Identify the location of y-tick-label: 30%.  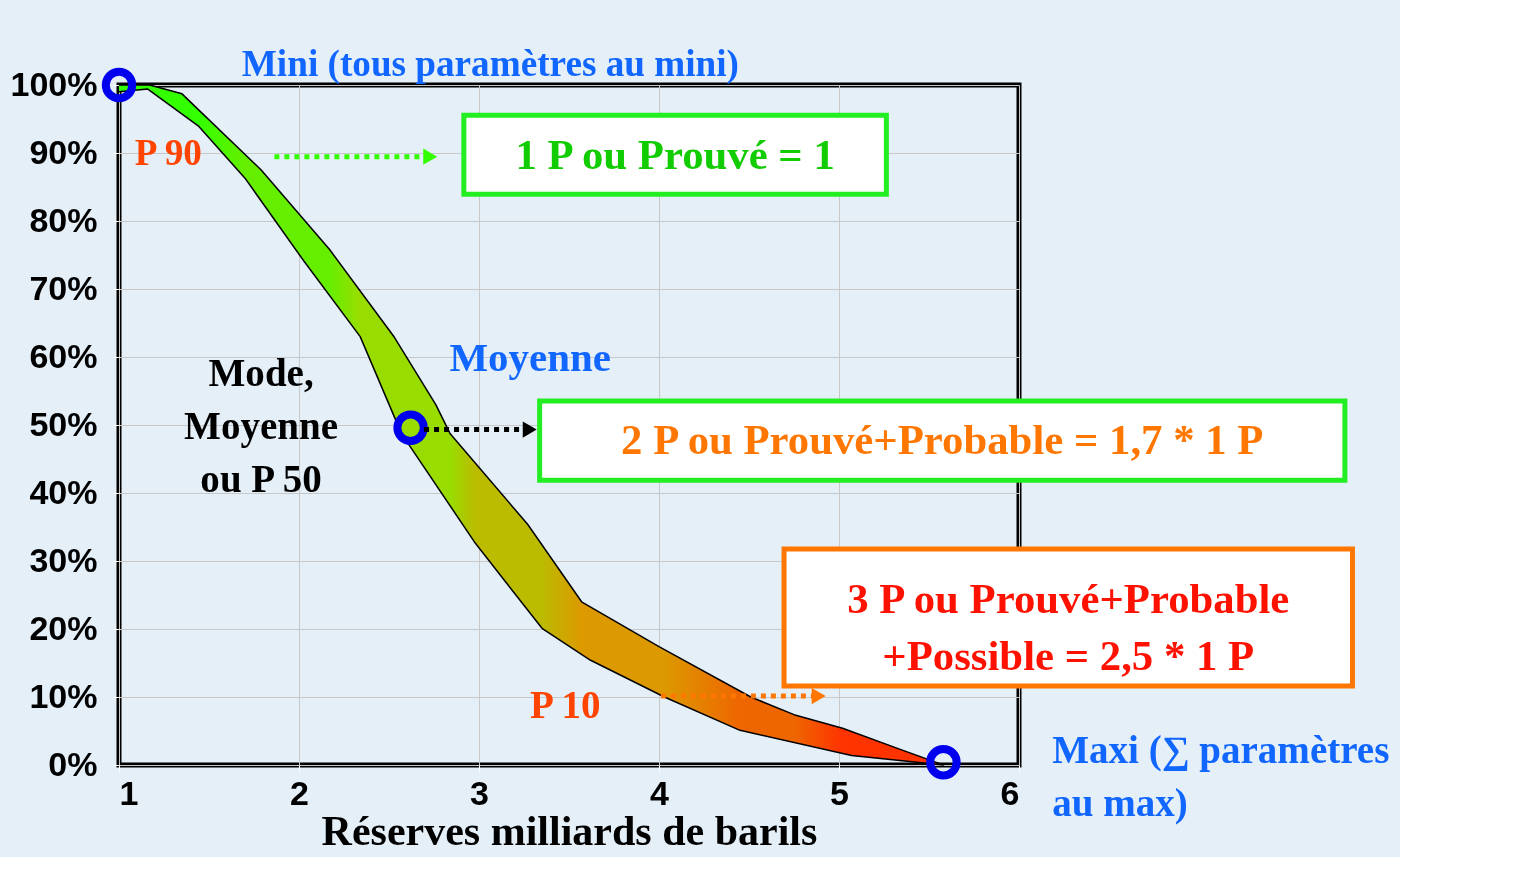
(63, 559).